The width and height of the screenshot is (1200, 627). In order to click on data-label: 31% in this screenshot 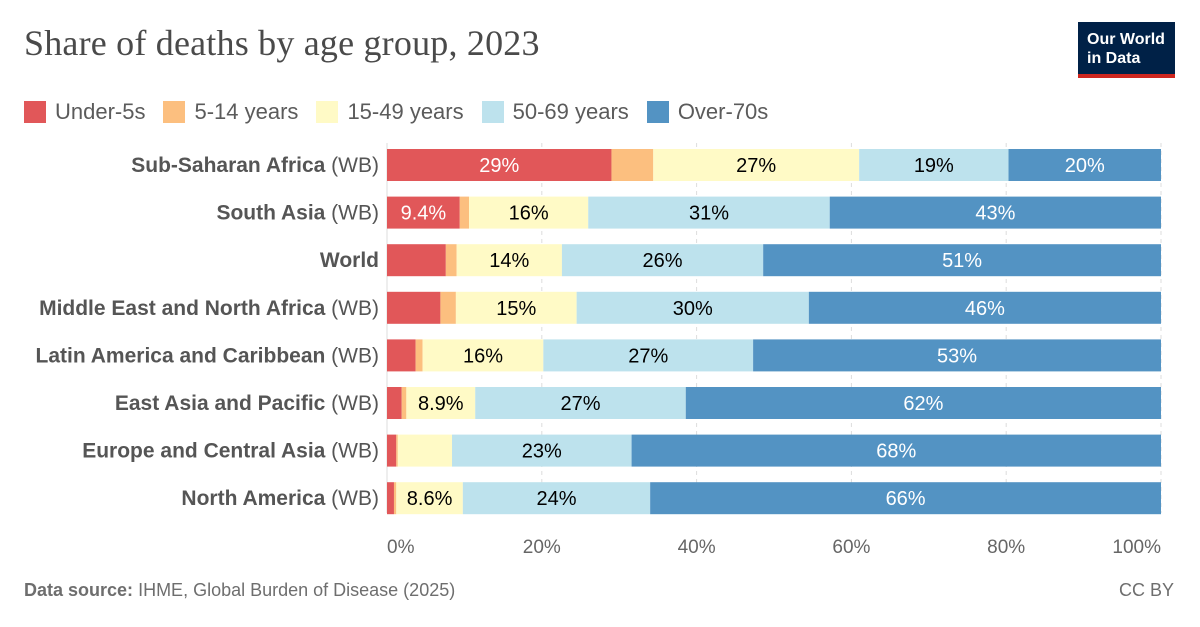, I will do `click(709, 214)`.